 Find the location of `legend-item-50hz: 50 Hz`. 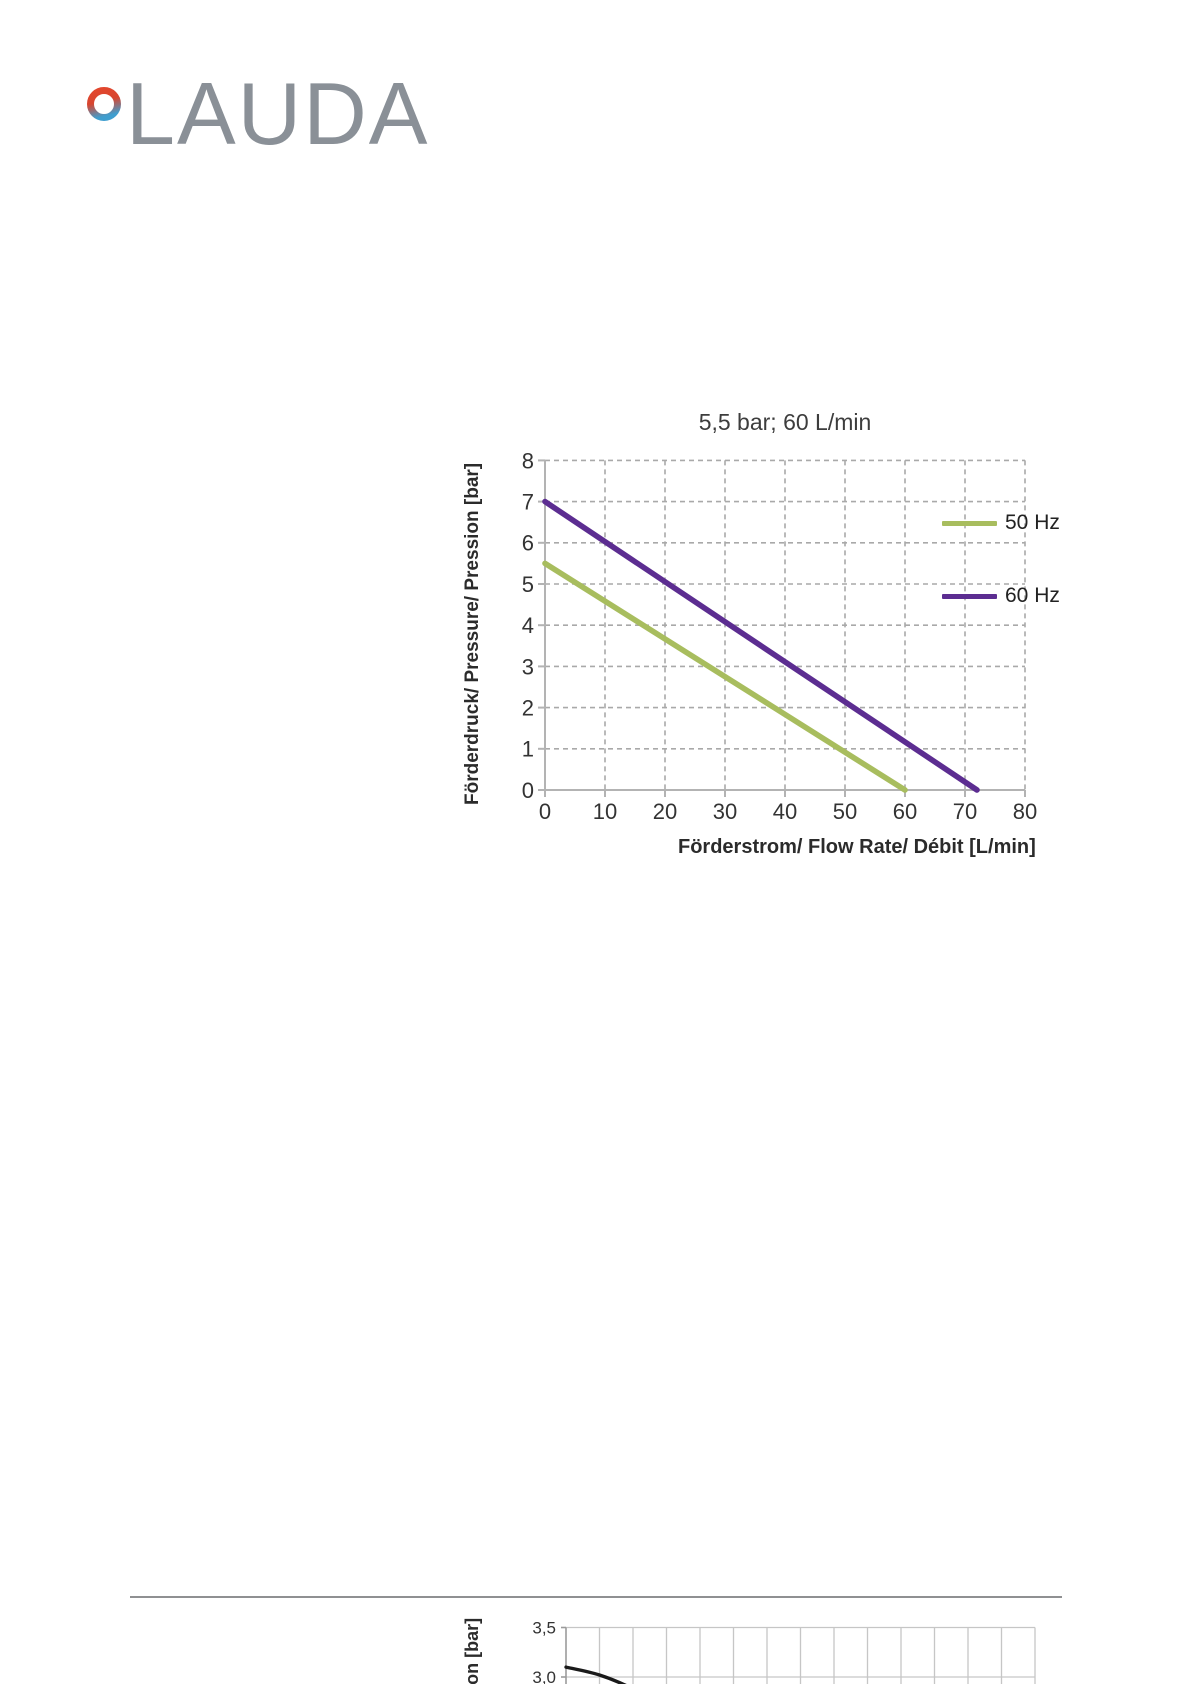

legend-item-50hz: 50 Hz is located at coordinates (1001, 523).